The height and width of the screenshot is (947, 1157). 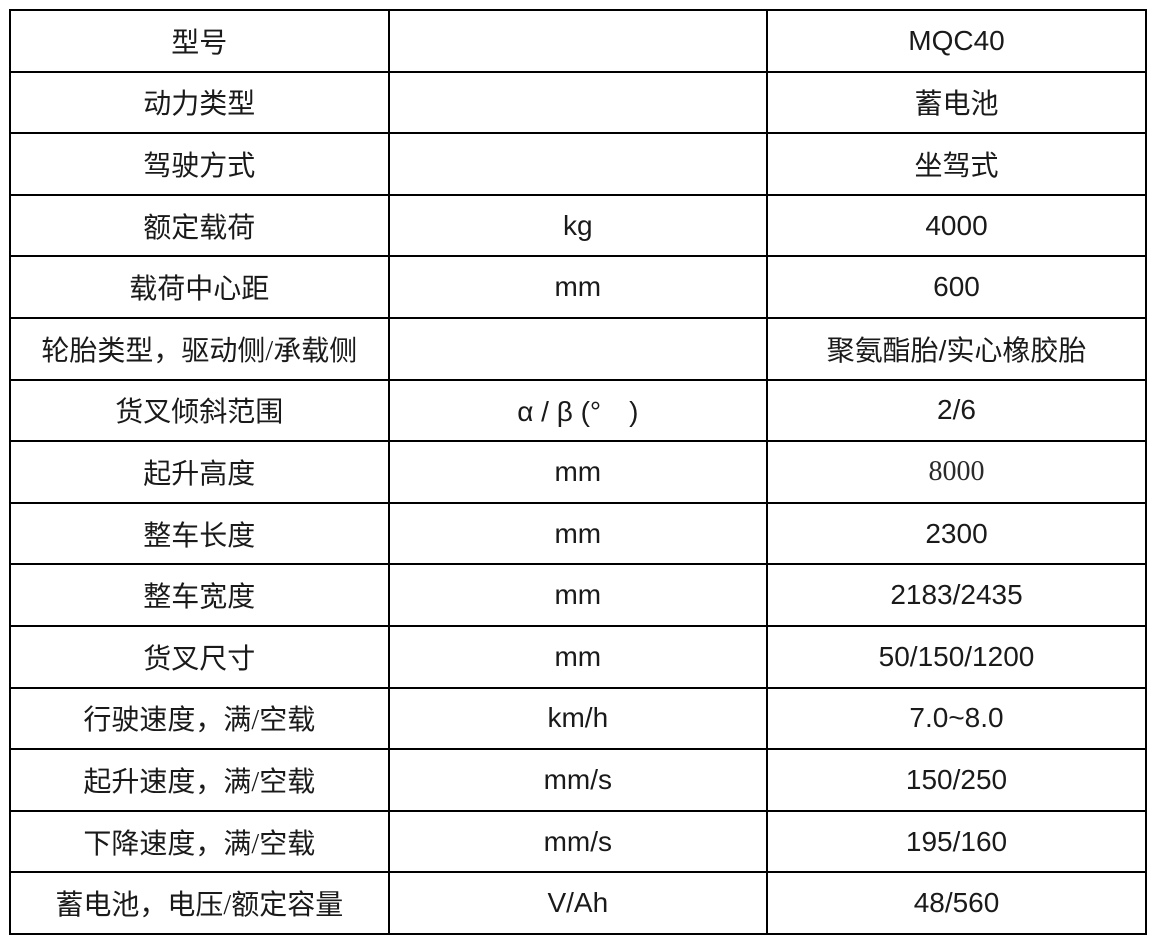 I want to click on value-cell: 4000, so click(x=956, y=225).